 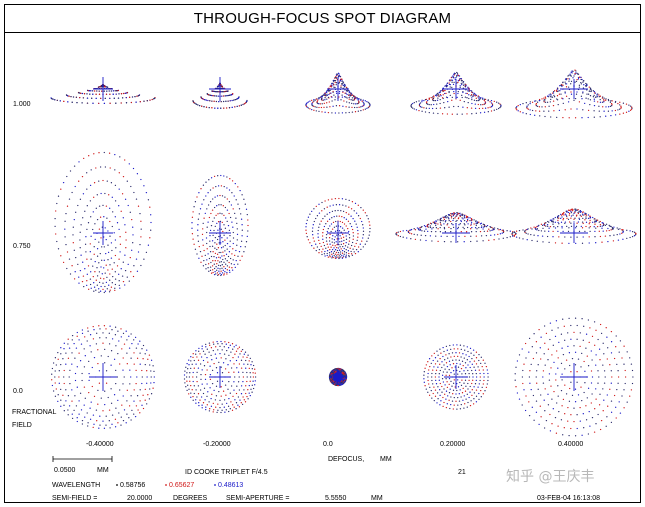 I want to click on defocus-value-3: 0.0, so click(x=328, y=444).